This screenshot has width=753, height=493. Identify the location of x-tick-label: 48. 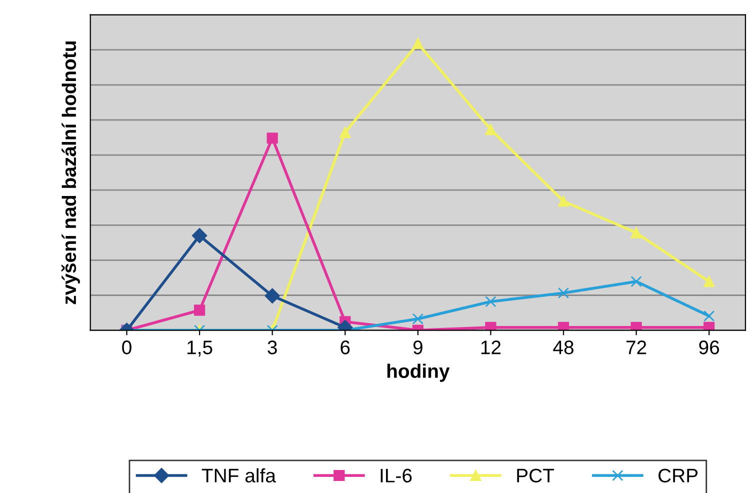
(563, 347).